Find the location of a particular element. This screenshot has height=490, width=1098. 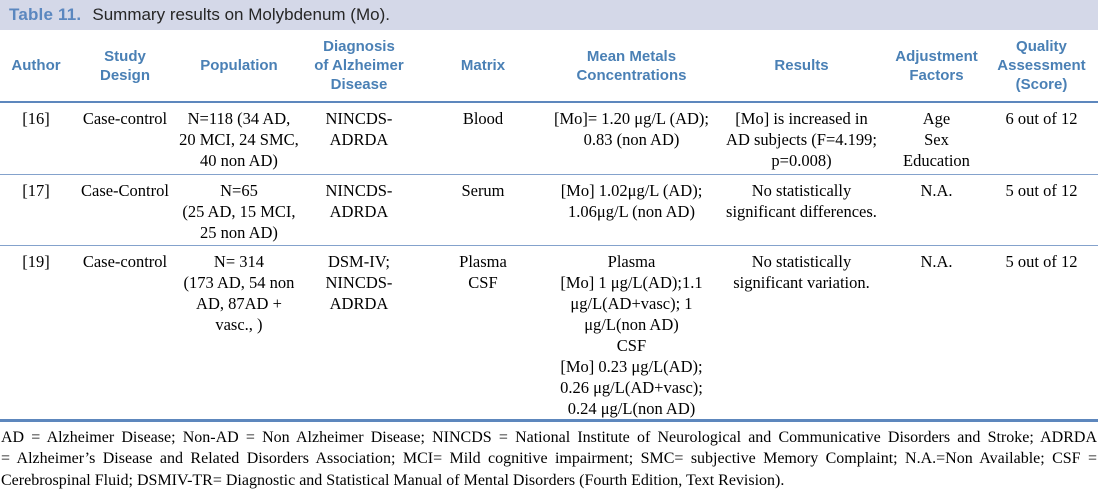

table-caption-text: Summary results on Molybdenum (Mo). is located at coordinates (241, 14).